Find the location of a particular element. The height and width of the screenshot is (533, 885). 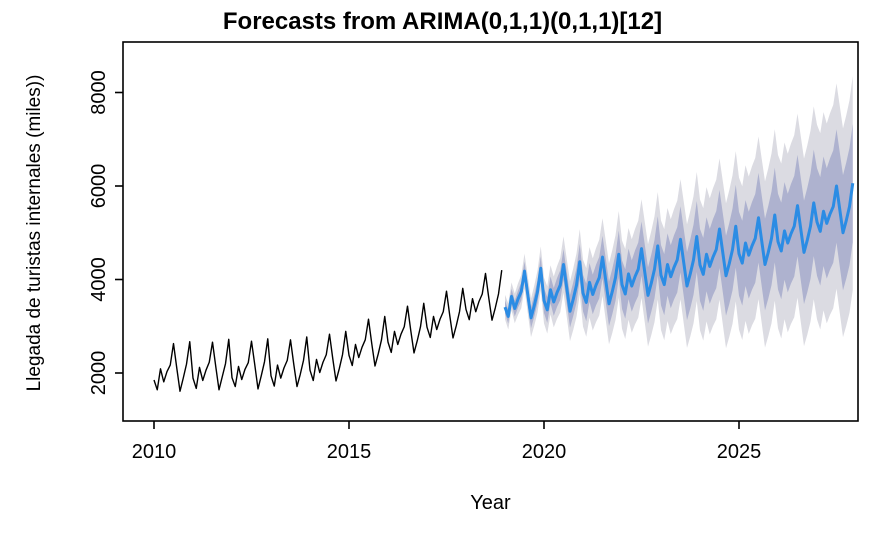

x-tick-label: 2015 is located at coordinates (349, 452).